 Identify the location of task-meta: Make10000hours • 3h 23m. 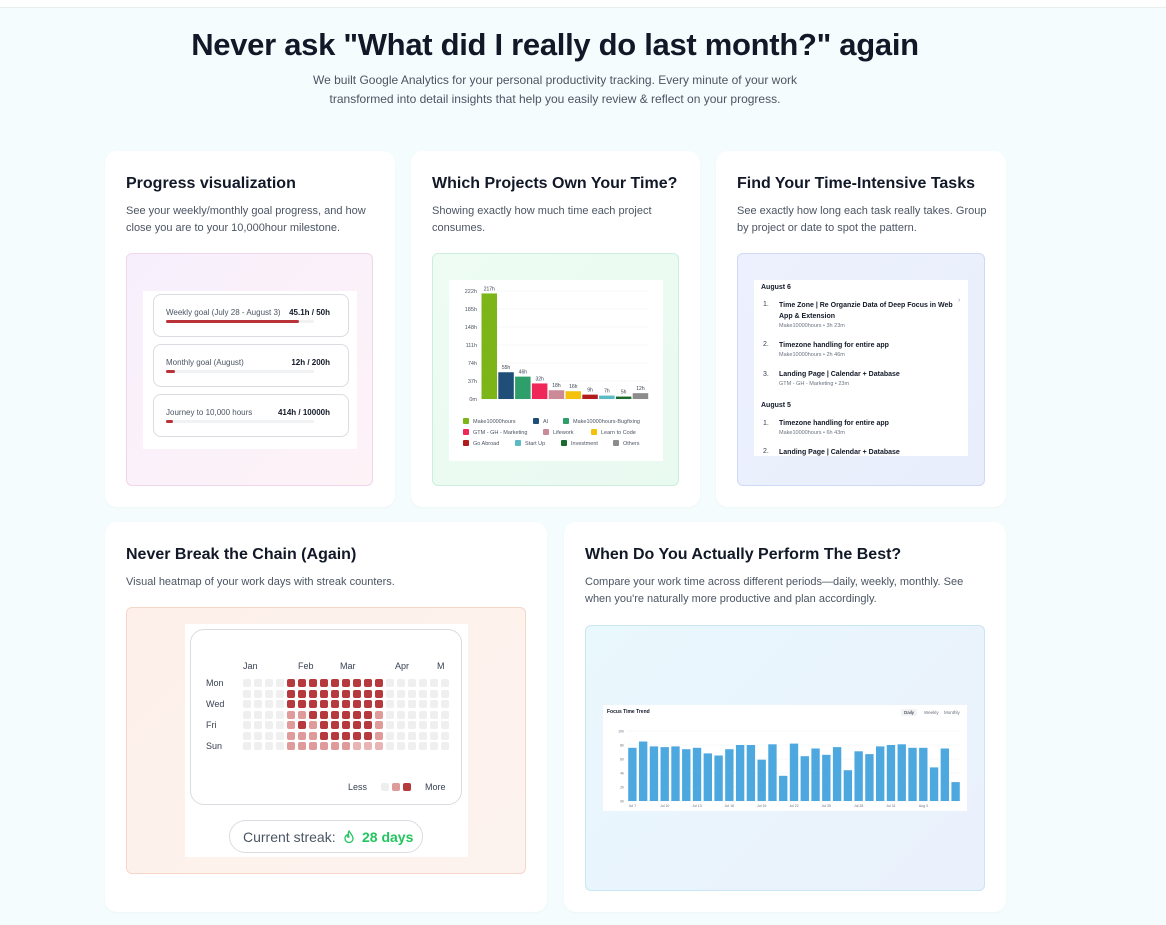
(812, 326).